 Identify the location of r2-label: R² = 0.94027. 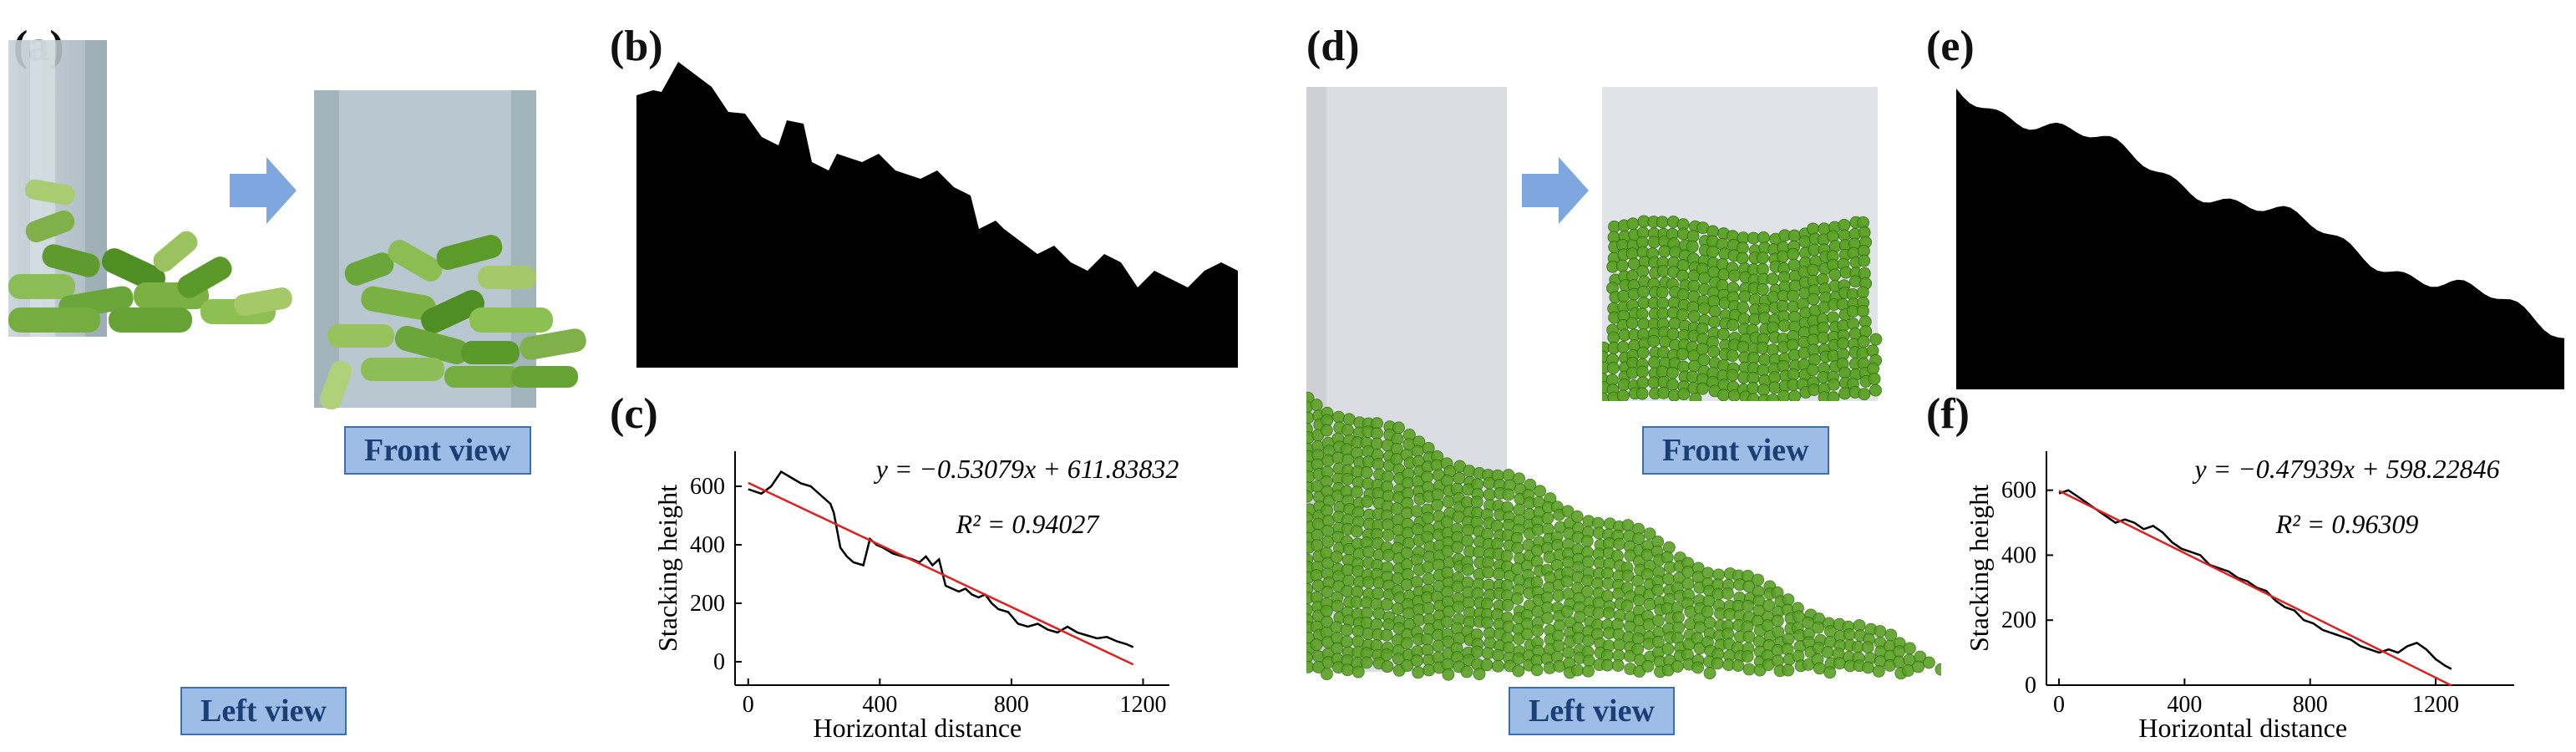
(1028, 524).